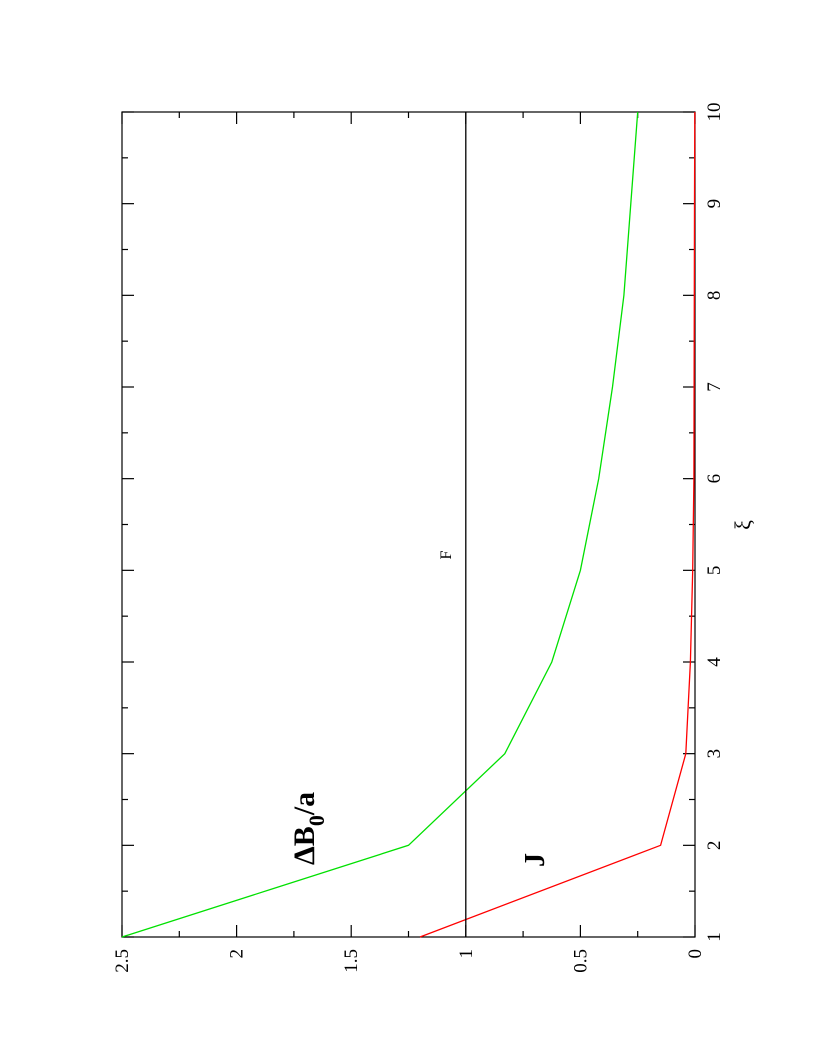 This screenshot has height=1058, width=817. What do you see at coordinates (714, 662) in the screenshot?
I see `x-tick-label: 4` at bounding box center [714, 662].